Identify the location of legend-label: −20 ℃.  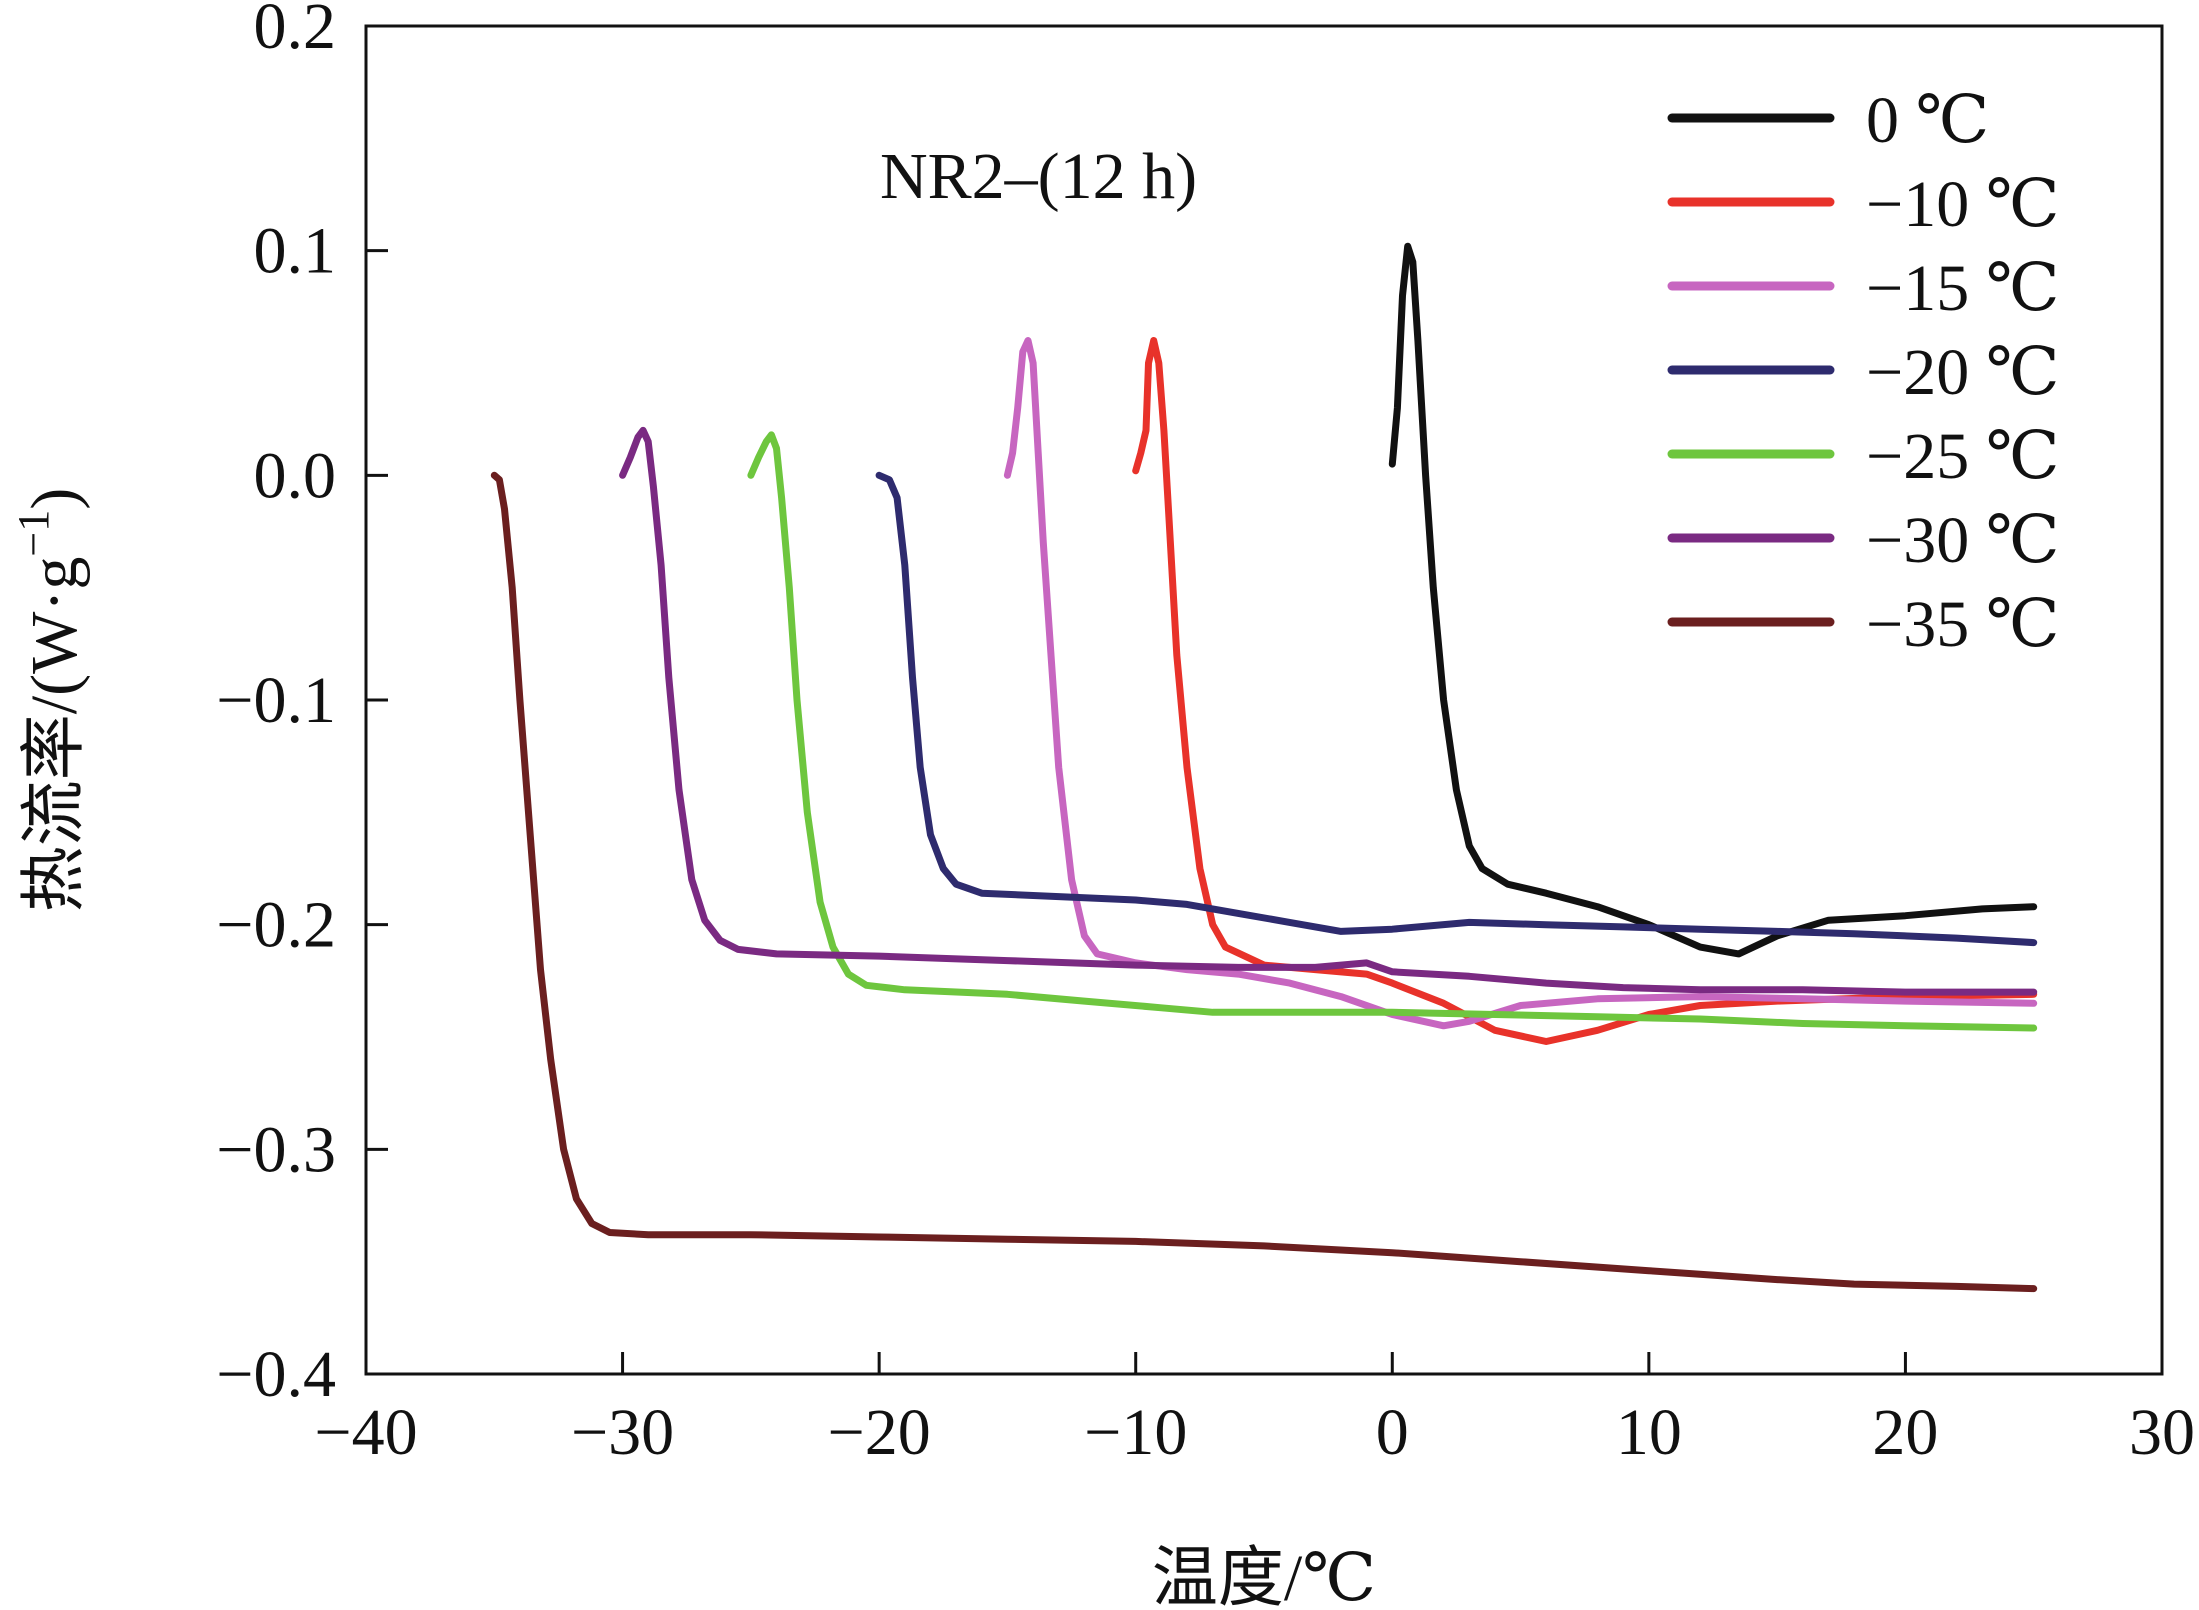
(1963, 372).